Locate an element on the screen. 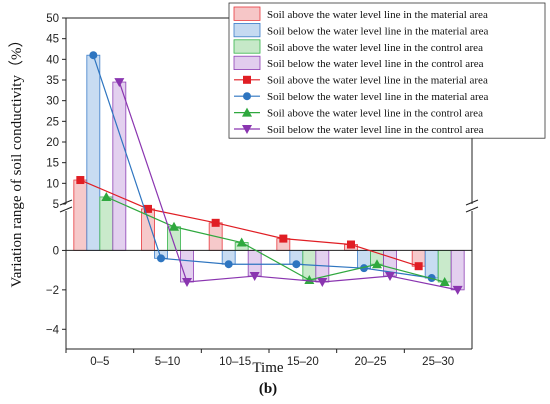 This screenshot has height=404, width=550. y-tick-label: 15 is located at coordinates (52, 164).